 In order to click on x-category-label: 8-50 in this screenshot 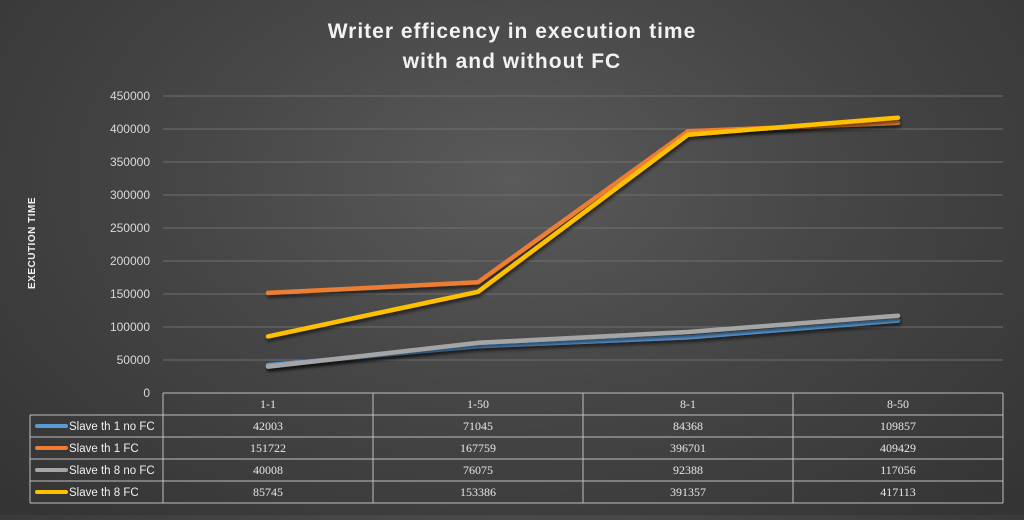, I will do `click(898, 404)`.